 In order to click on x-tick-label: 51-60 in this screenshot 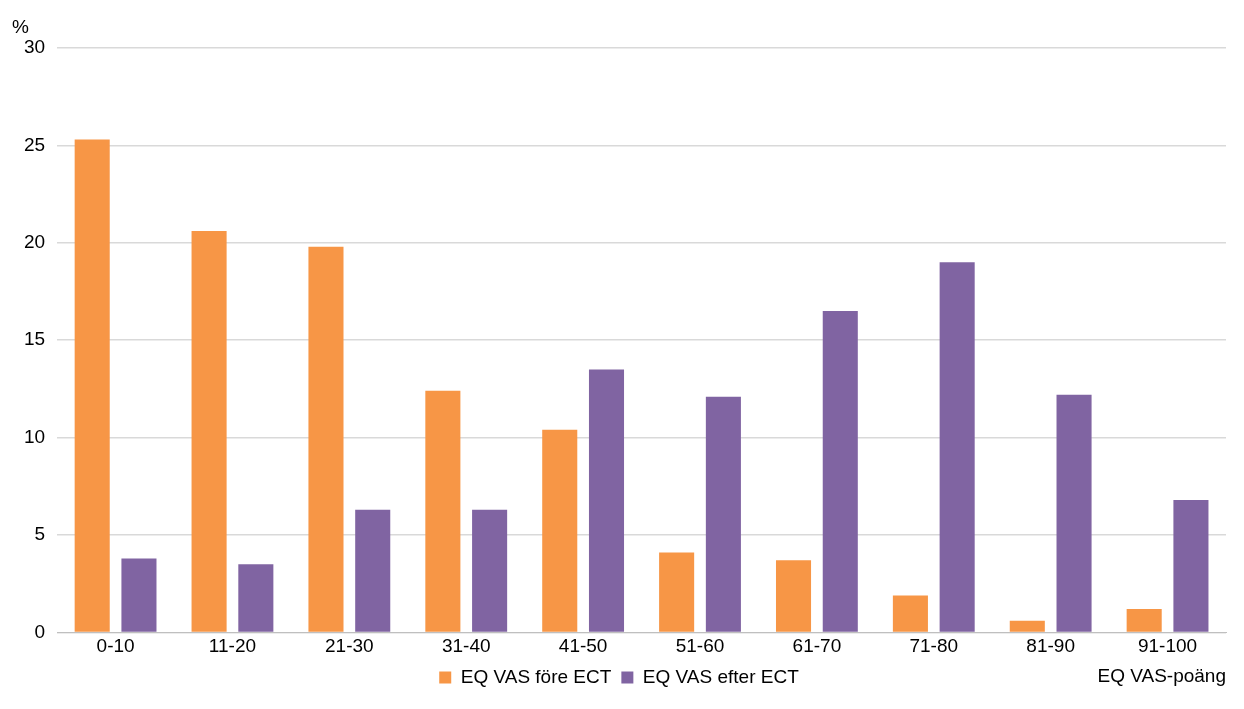, I will do `click(700, 646)`.